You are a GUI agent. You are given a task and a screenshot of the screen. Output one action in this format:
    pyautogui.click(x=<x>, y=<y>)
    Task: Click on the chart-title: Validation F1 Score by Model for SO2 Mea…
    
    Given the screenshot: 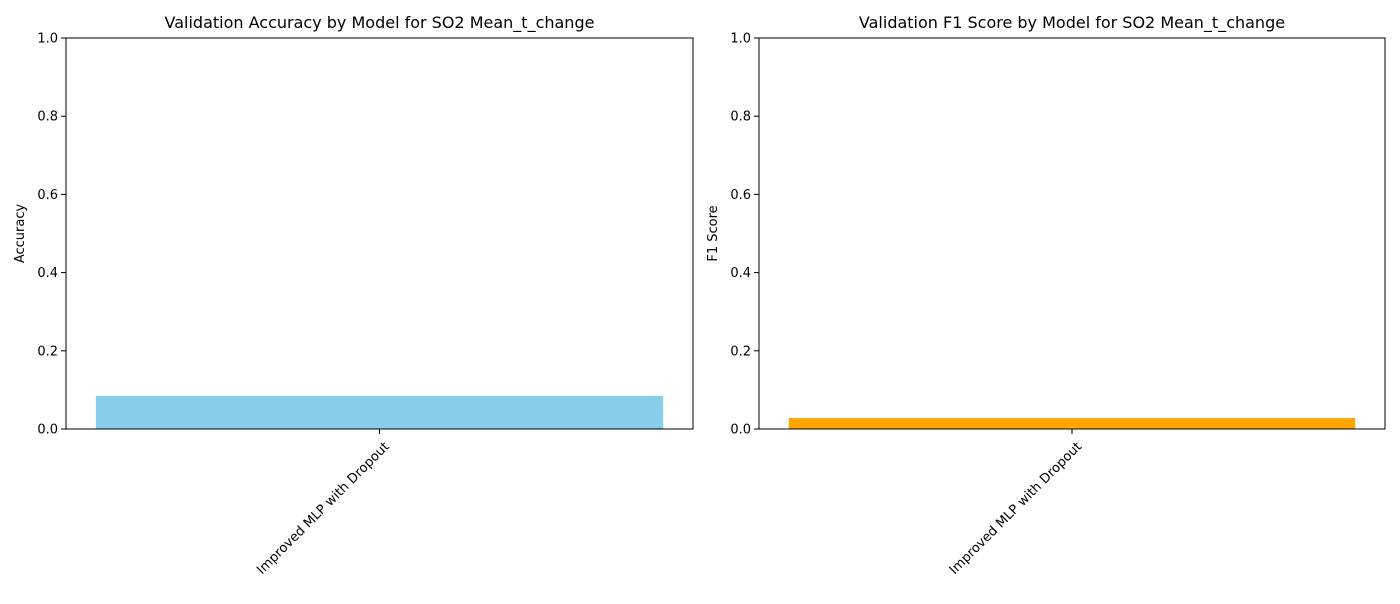 What is the action you would take?
    pyautogui.click(x=1072, y=23)
    